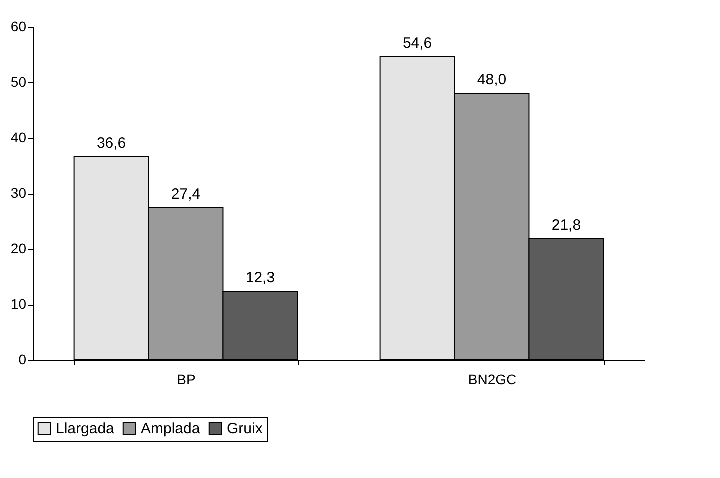 The width and height of the screenshot is (720, 478). Describe the element at coordinates (245, 429) in the screenshot. I see `legend-label: Gruix` at that location.